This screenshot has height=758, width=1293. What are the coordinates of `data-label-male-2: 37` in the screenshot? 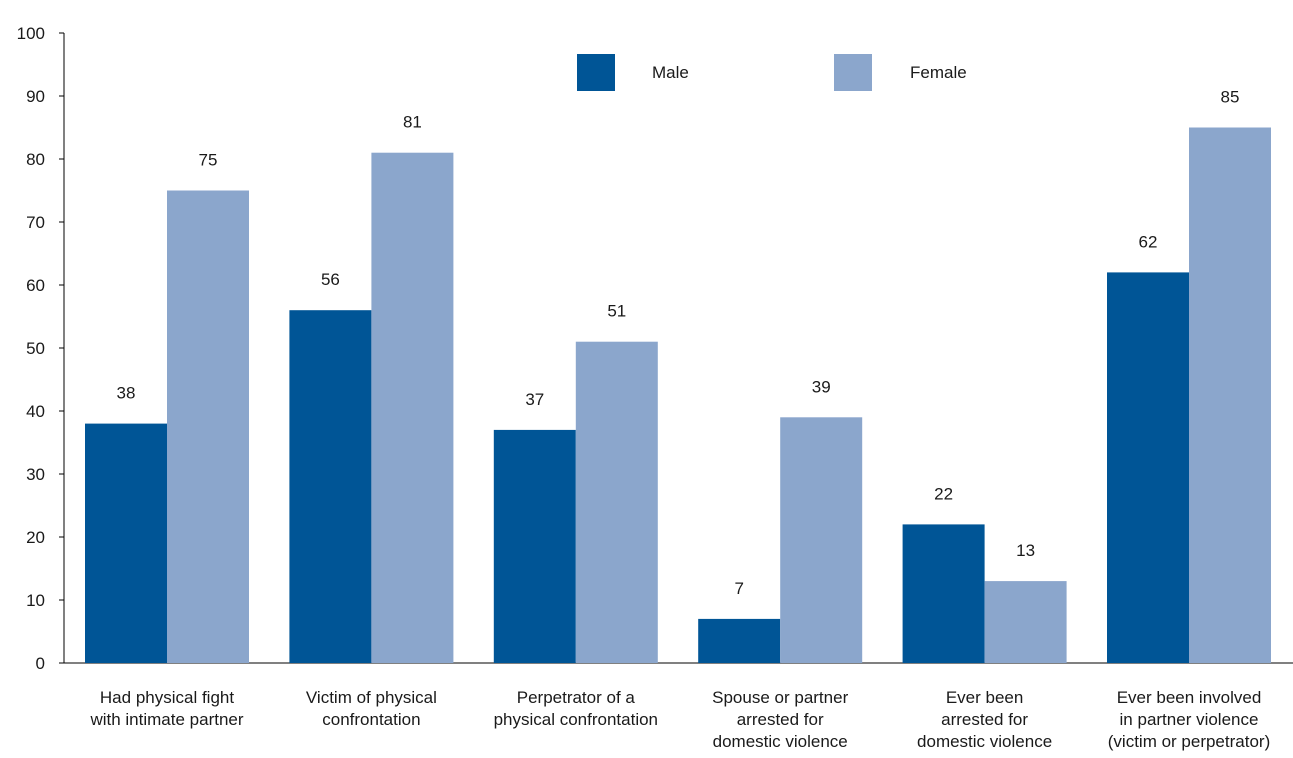 It's located at (534, 399).